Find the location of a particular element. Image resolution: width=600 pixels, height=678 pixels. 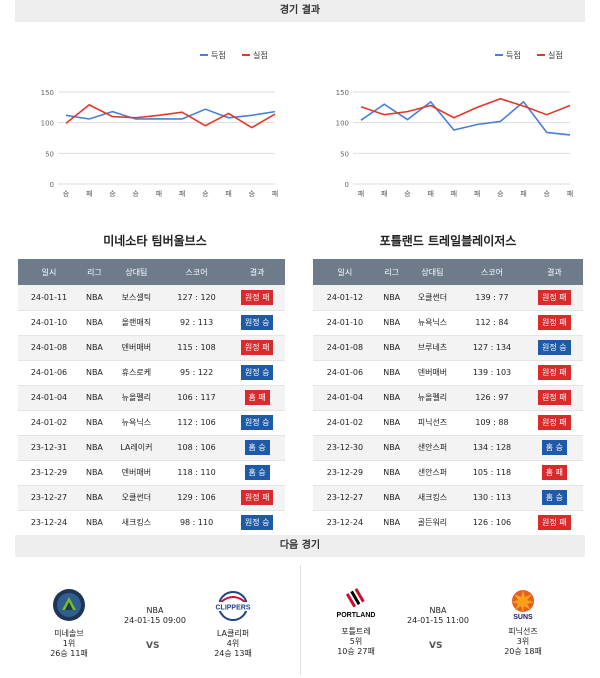

cell-opp: 새크킹스 is located at coordinates (432, 498).